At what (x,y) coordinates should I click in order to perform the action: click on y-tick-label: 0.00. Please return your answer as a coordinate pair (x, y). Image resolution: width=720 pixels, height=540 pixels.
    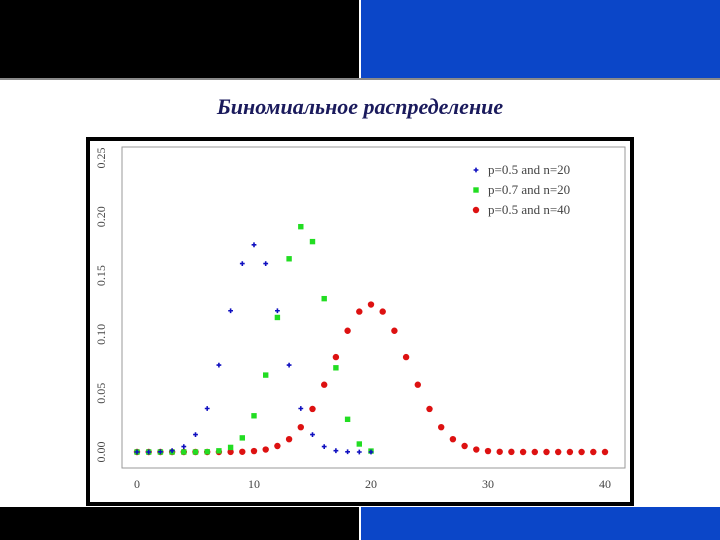
    Looking at the image, I should click on (101, 452).